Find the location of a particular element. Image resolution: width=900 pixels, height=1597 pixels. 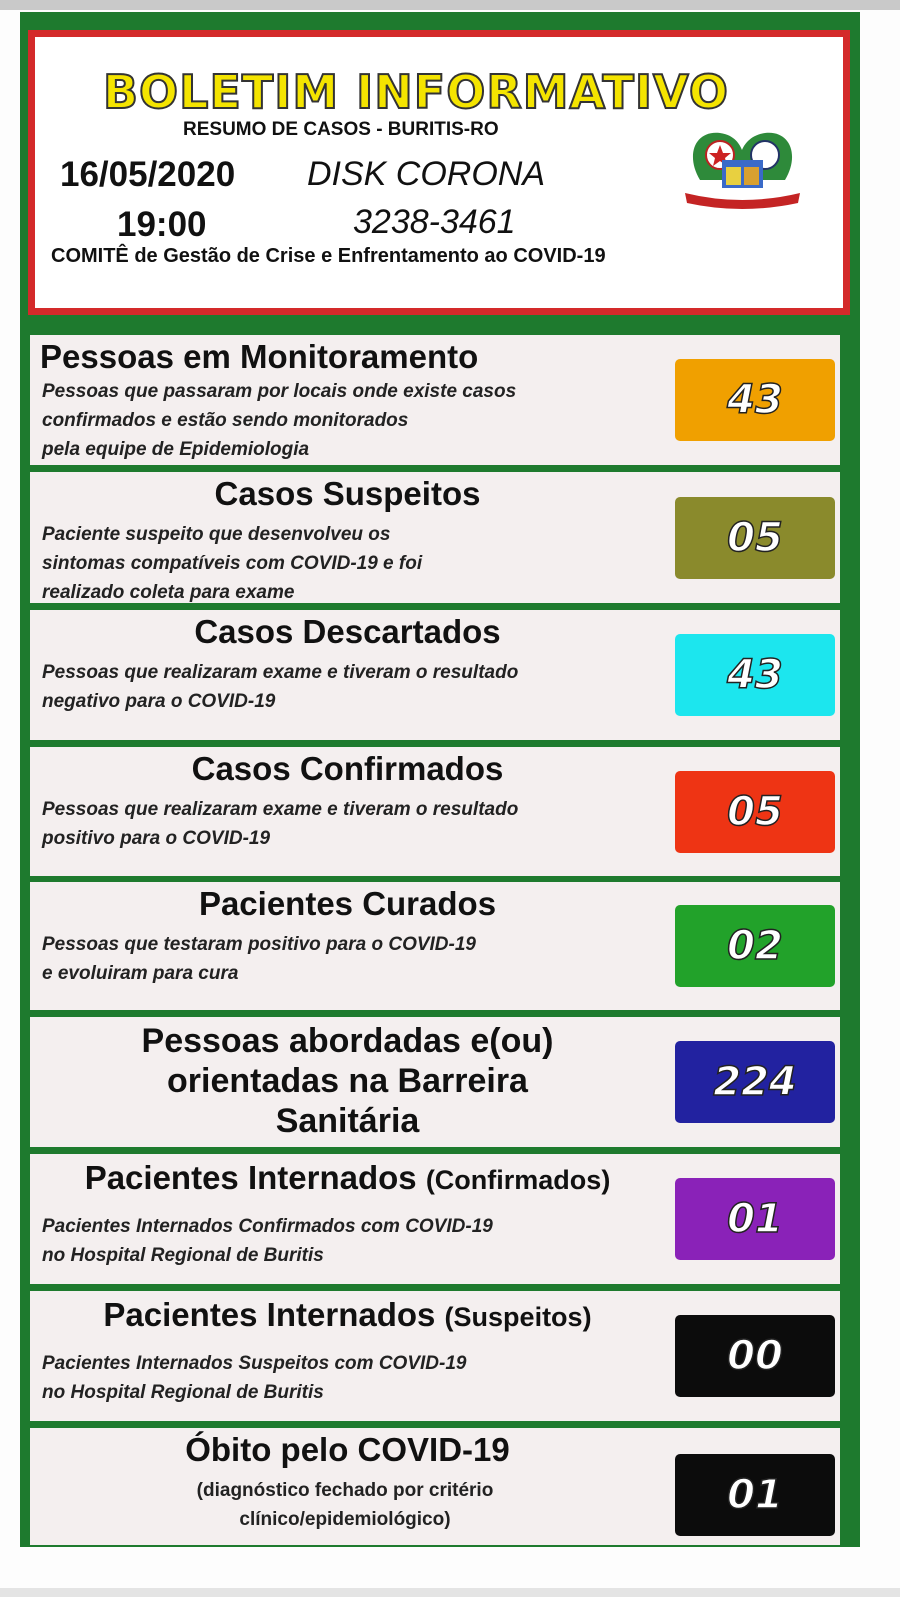

stat-title-text: Casos Suspeitos is located at coordinates (347, 493).